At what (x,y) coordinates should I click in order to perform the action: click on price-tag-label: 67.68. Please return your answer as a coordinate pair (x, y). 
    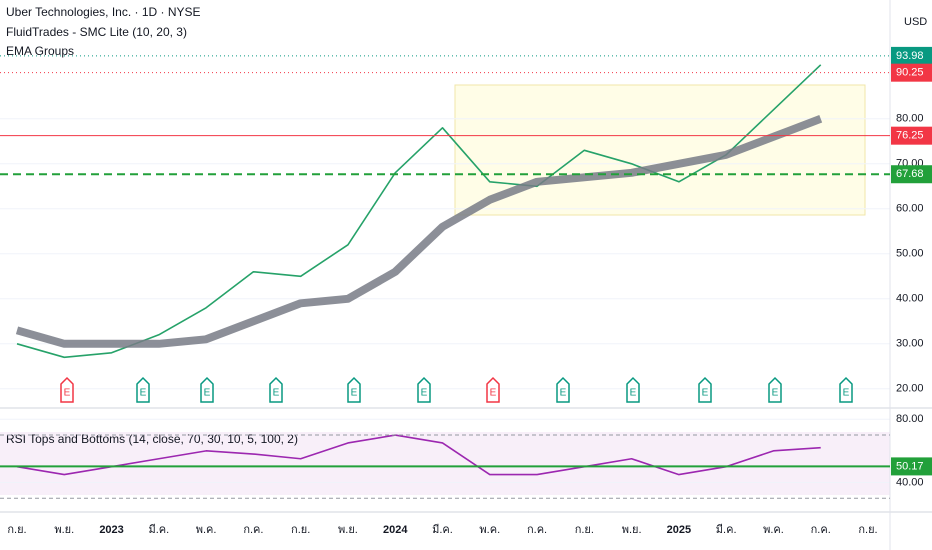
    Looking at the image, I should click on (910, 174).